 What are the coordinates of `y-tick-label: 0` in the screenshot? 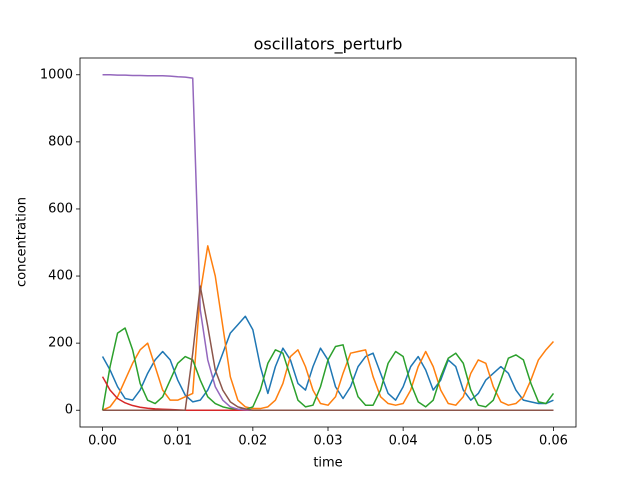 It's located at (69, 410).